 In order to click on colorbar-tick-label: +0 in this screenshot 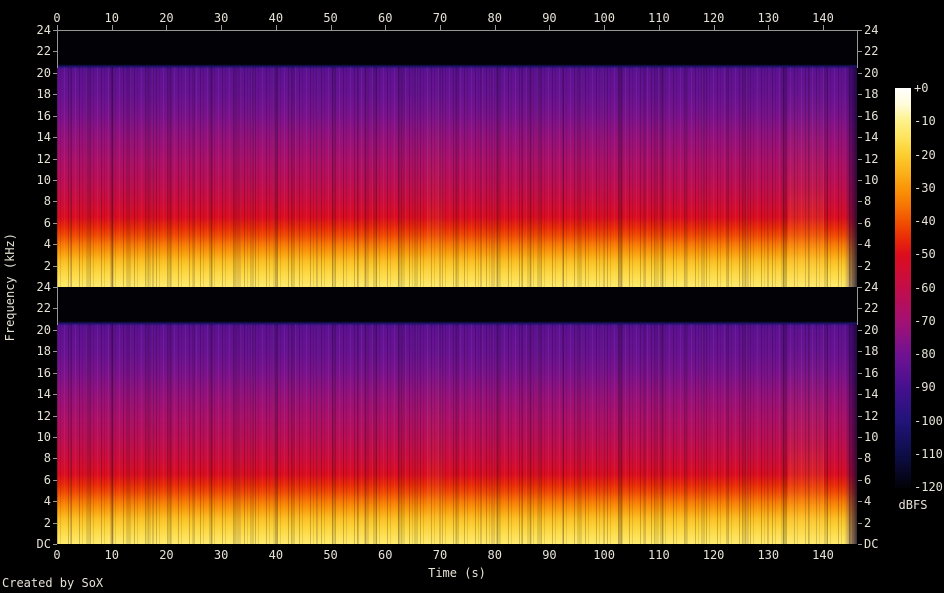, I will do `click(921, 88)`.